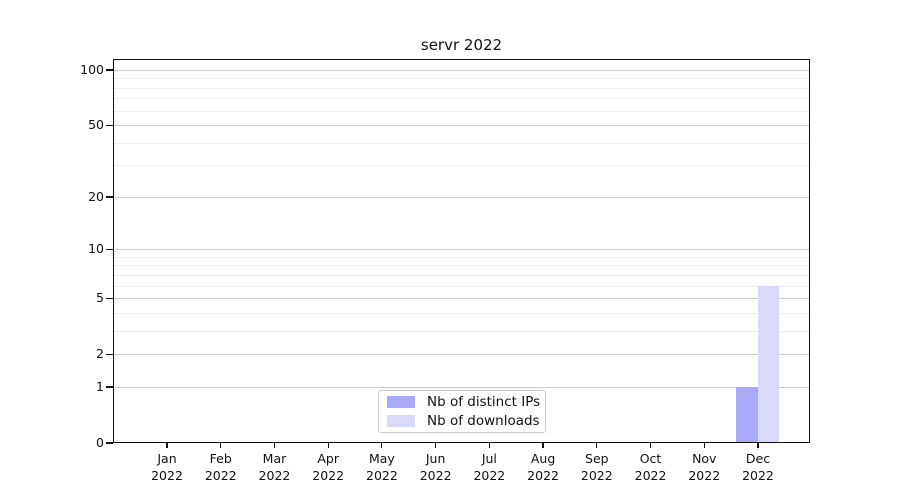 The image size is (900, 500). I want to click on y-tick-label: 1, so click(100, 386).